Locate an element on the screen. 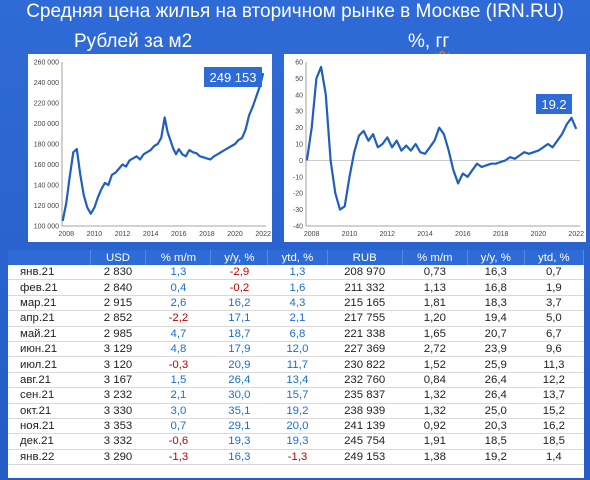 The width and height of the screenshot is (590, 480). value-cell: 230 822 is located at coordinates (365, 364).